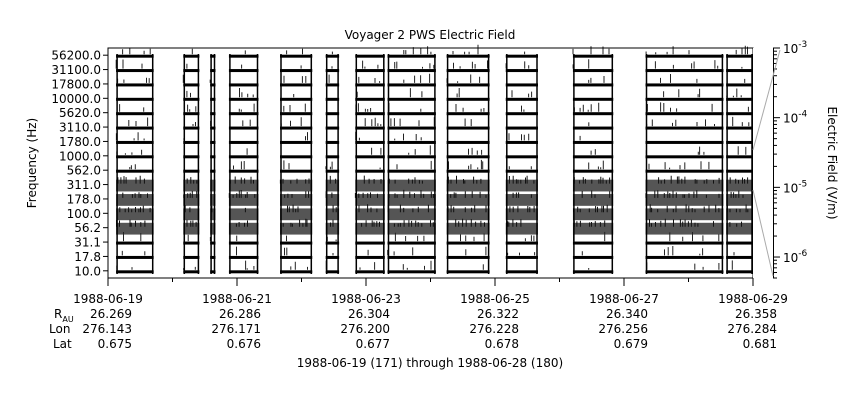 This screenshot has height=400, width=860. What do you see at coordinates (498, 314) in the screenshot?
I see `ephem-r-value: 26.322` at bounding box center [498, 314].